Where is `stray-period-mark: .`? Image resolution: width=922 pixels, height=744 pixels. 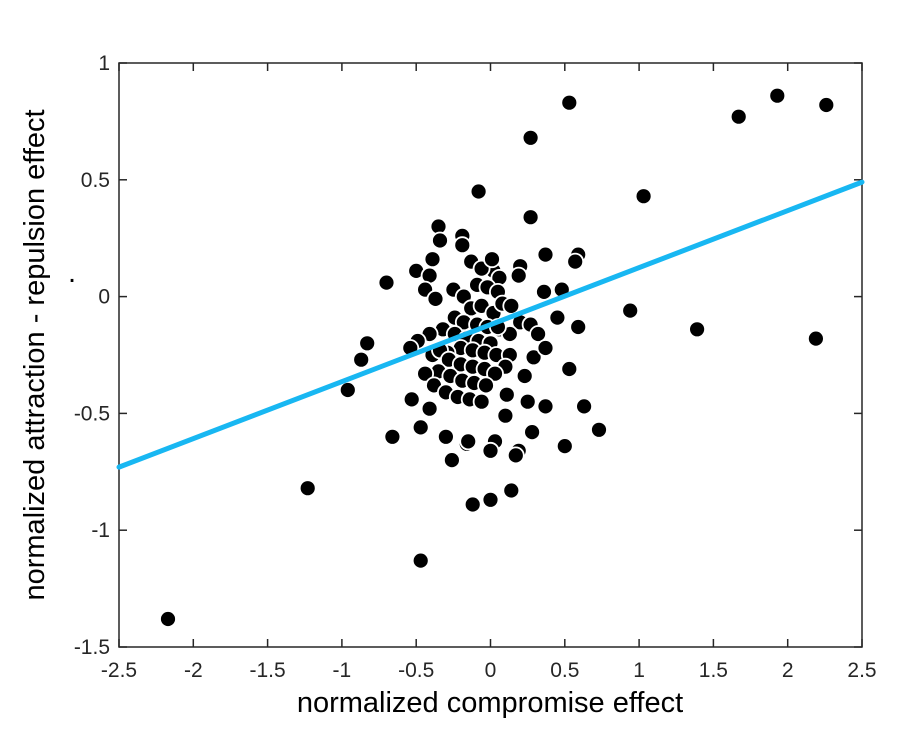 stray-period-mark: . is located at coordinates (72, 273).